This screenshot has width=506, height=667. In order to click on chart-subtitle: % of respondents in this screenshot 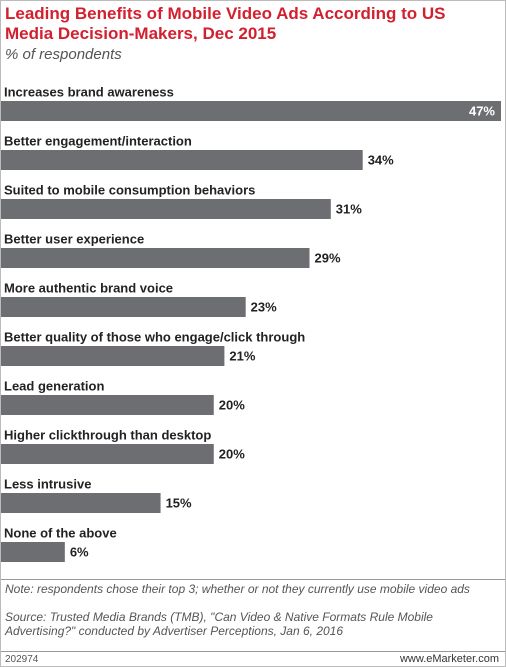, I will do `click(63, 54)`.